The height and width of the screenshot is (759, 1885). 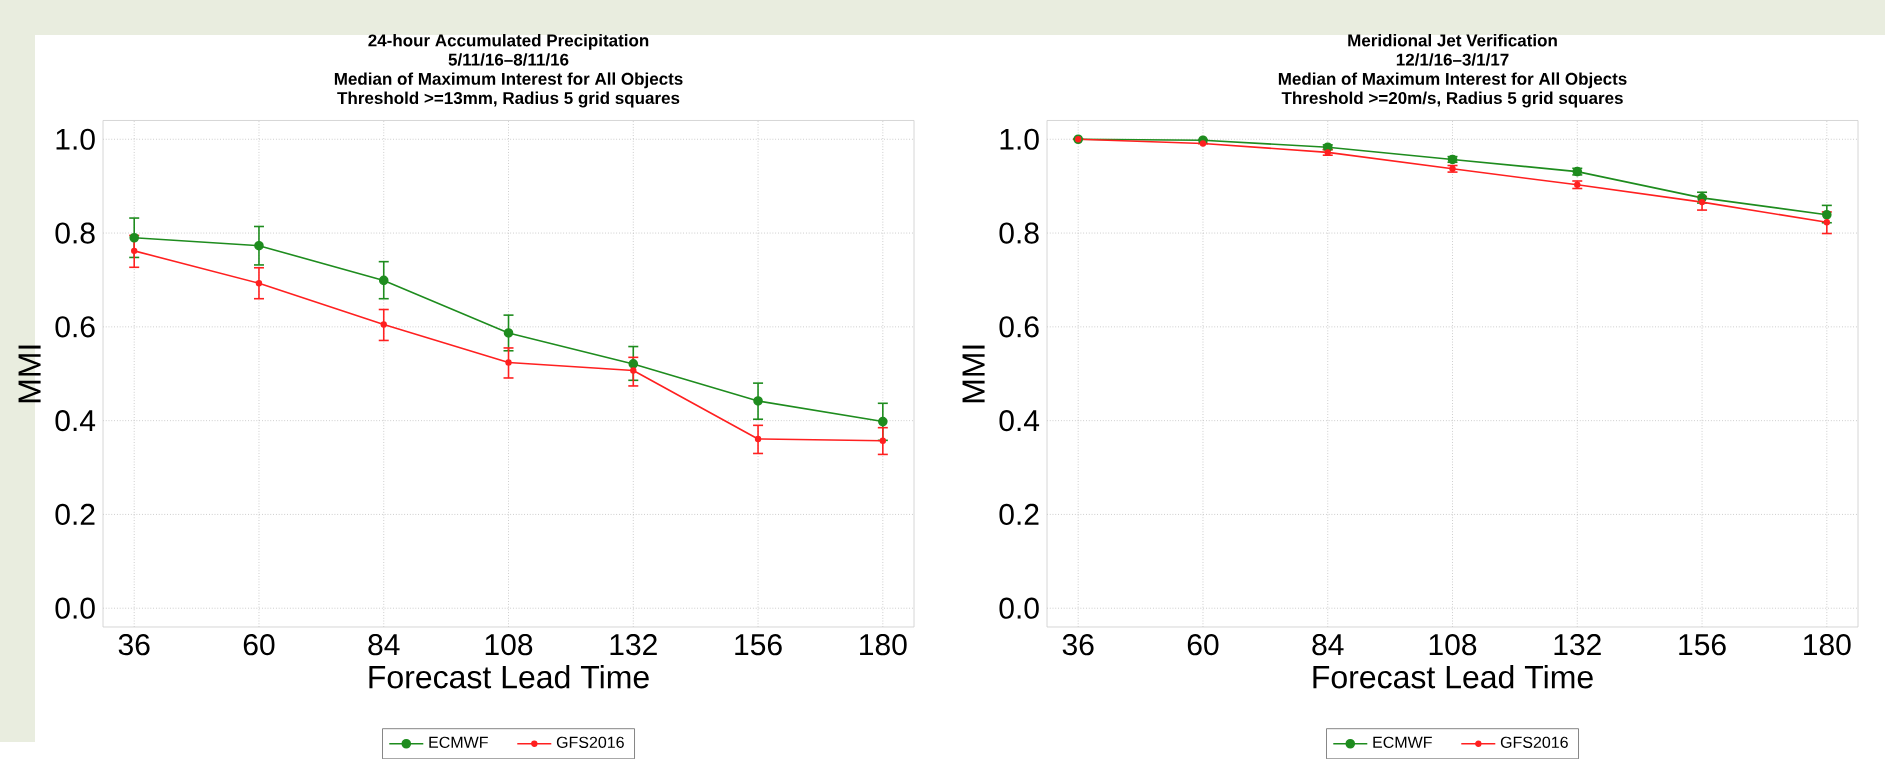 What do you see at coordinates (508, 41) in the screenshot?
I see `chart-title: 24-hour Accumulated Precipitation` at bounding box center [508, 41].